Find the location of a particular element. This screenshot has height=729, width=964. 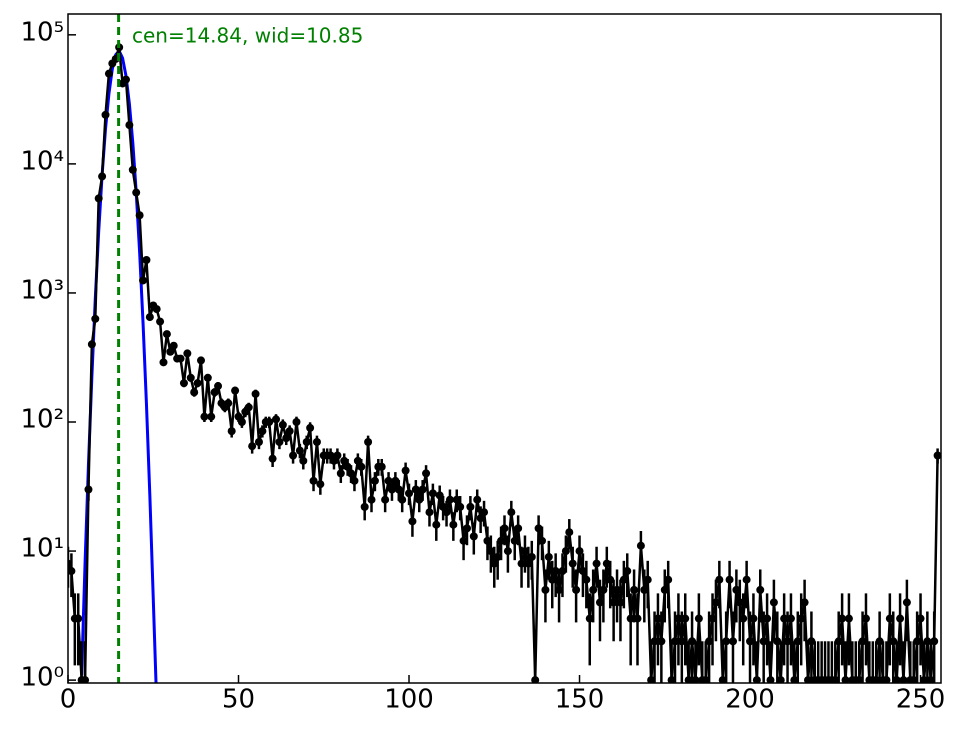

y-tick-label: 10³ is located at coordinates (42, 290).